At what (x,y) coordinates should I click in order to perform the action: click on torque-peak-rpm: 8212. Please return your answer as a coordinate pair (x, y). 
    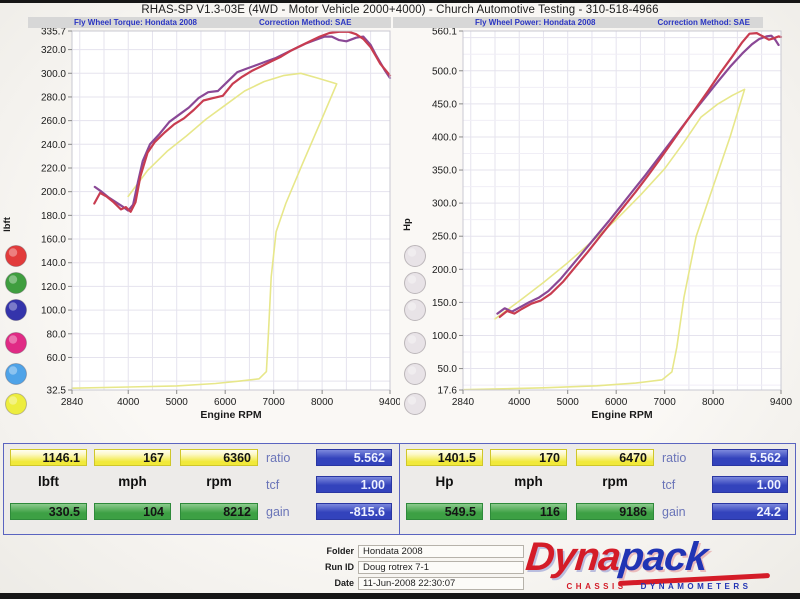
    Looking at the image, I should click on (219, 511).